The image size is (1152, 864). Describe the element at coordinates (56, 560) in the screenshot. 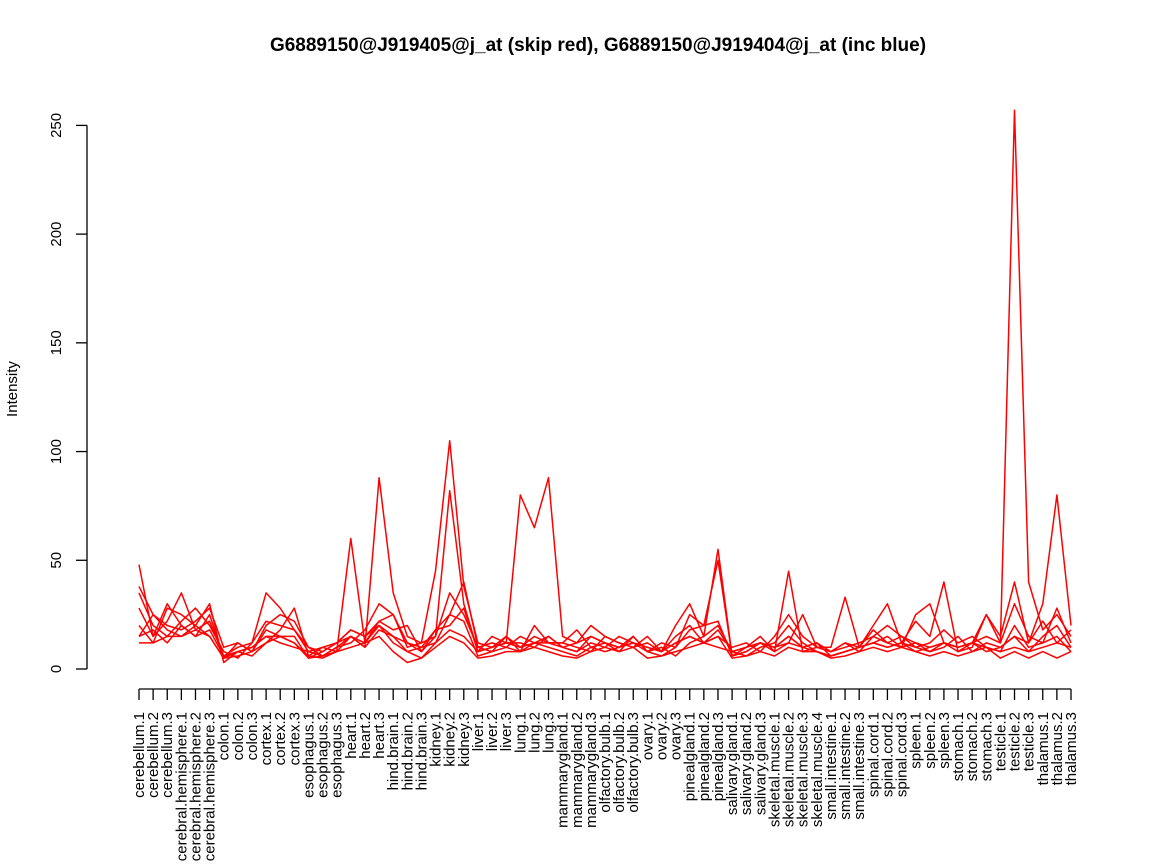

I see `y-tick-label: 50` at that location.